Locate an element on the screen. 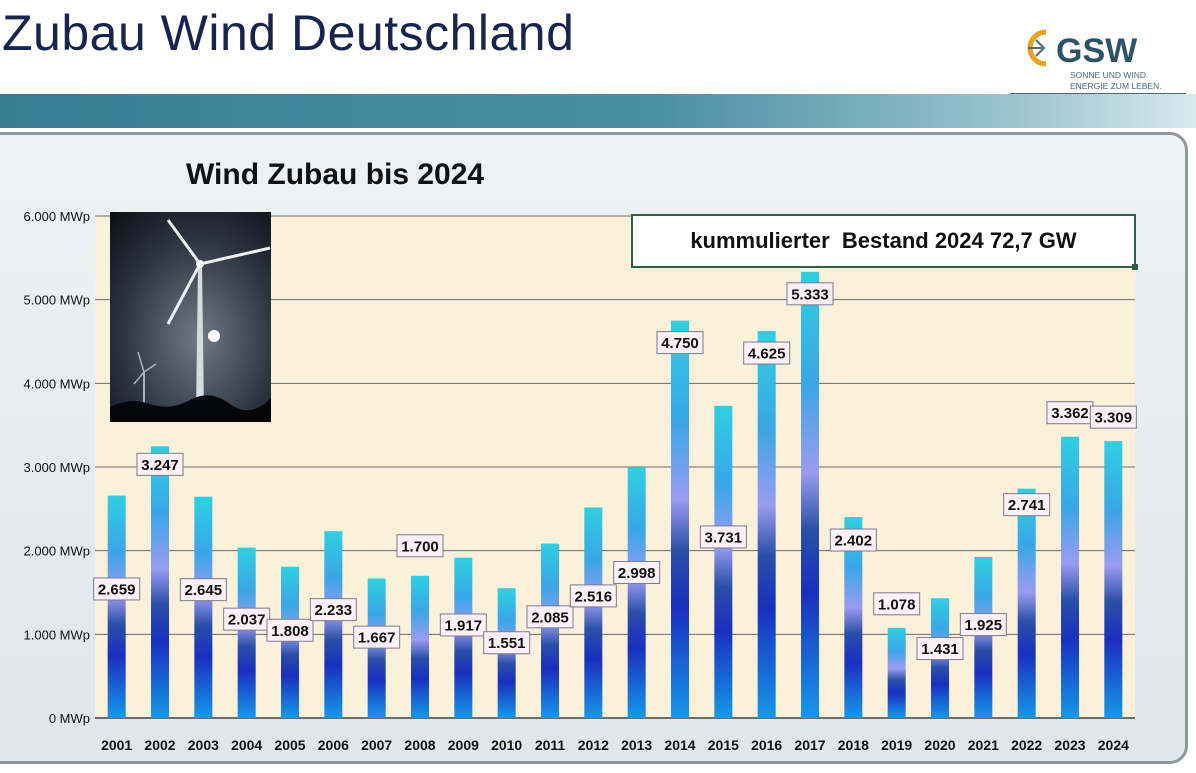 This screenshot has height=773, width=1196. svg-text: 2.741 is located at coordinates (1027, 505).